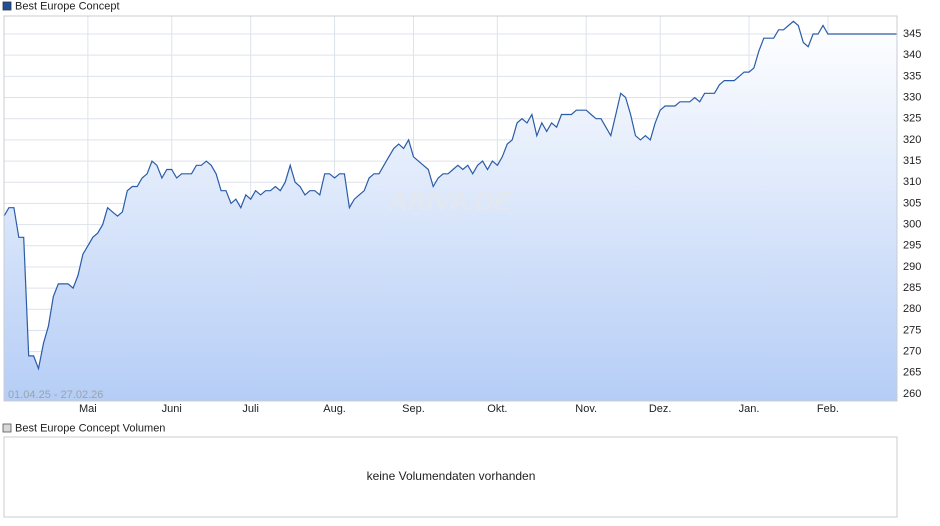 The width and height of the screenshot is (940, 526). I want to click on y-tick-label: 315, so click(912, 161).